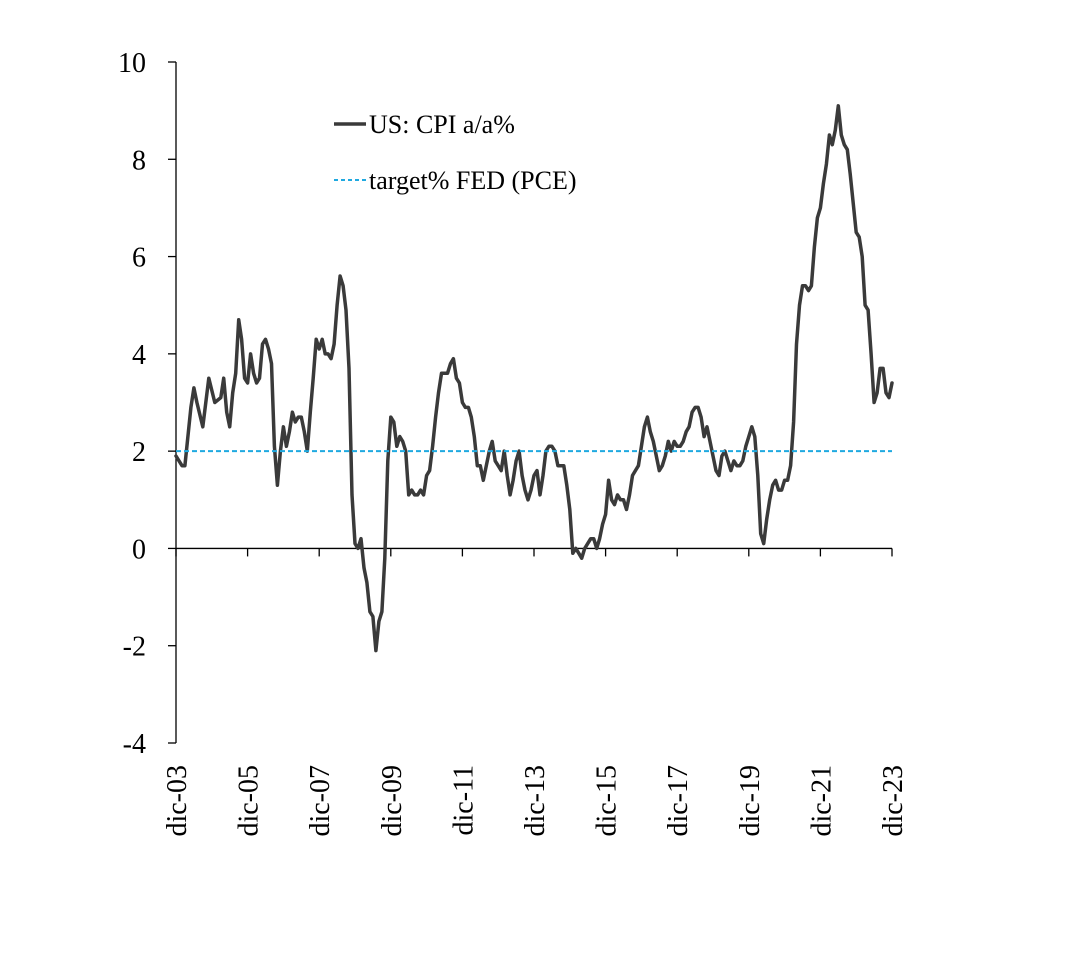 The height and width of the screenshot is (969, 1078). Describe the element at coordinates (535, 801) in the screenshot. I see `x-tick-label: dic-13` at that location.